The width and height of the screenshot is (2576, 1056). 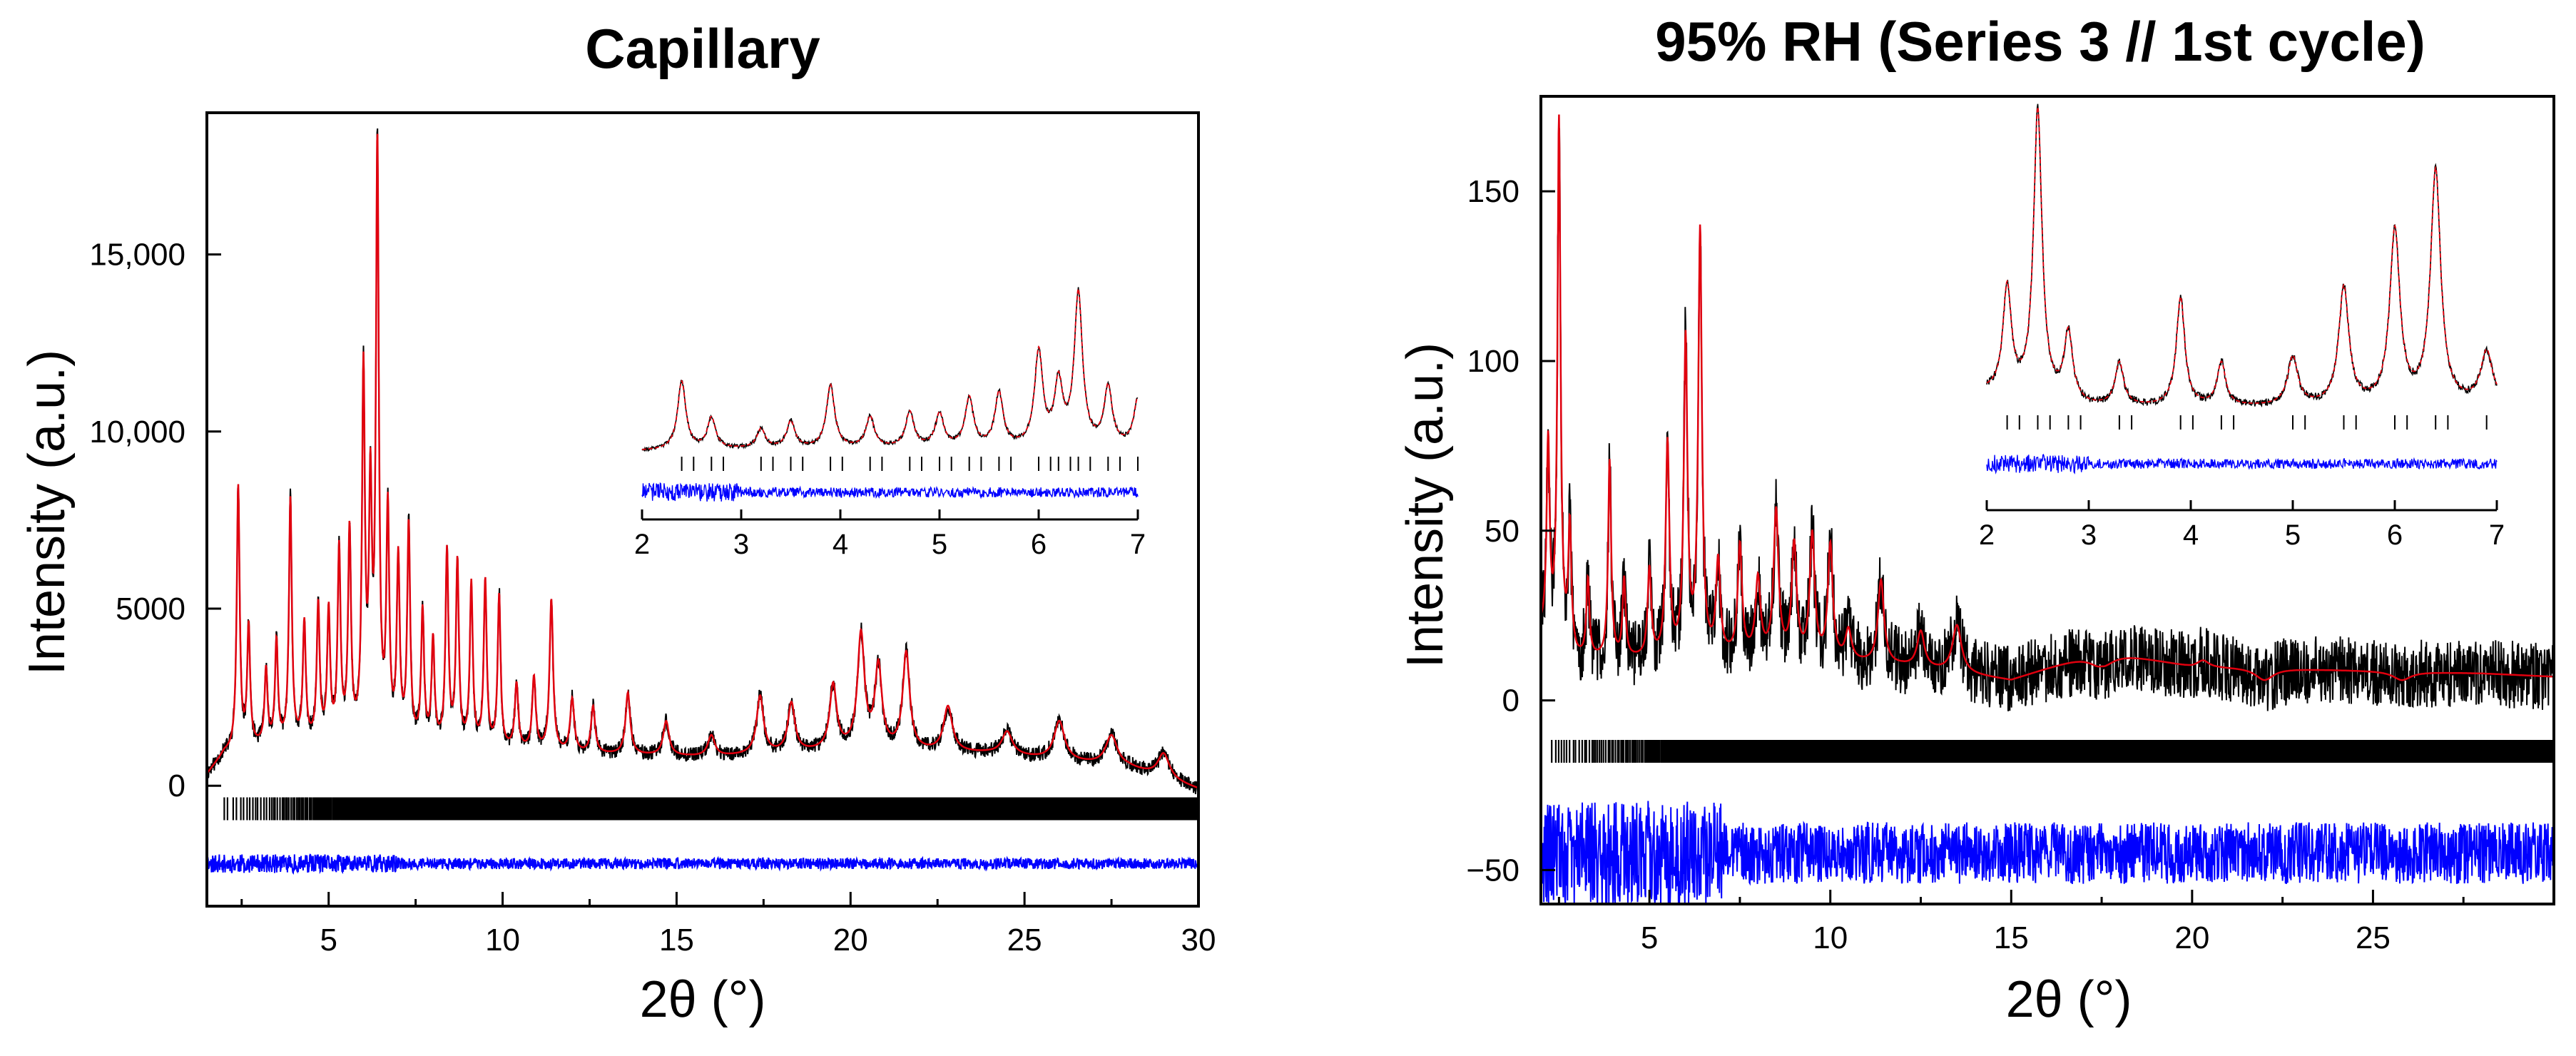 I want to click on chart-left-inset-series-observed, so click(x=890, y=370).